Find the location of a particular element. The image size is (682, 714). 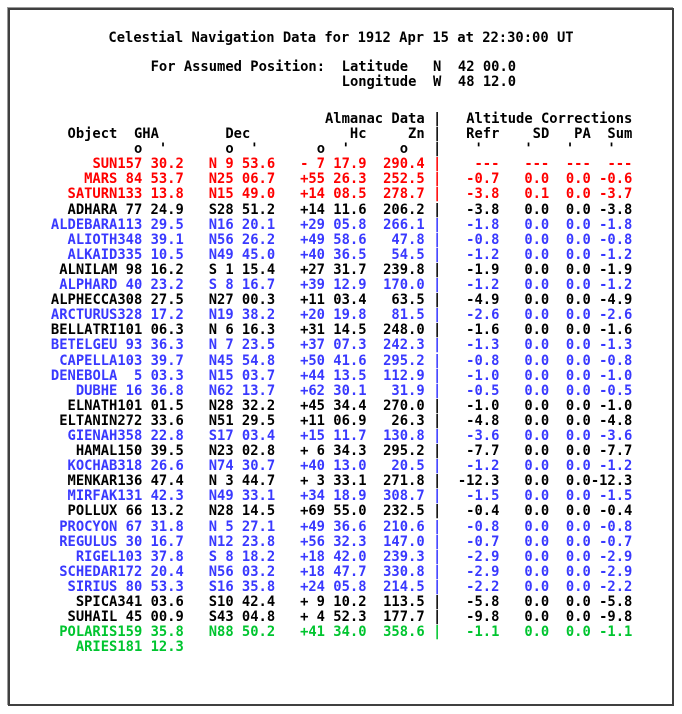

star-row-eltanin-hc: +11 06.9 is located at coordinates (333, 420).